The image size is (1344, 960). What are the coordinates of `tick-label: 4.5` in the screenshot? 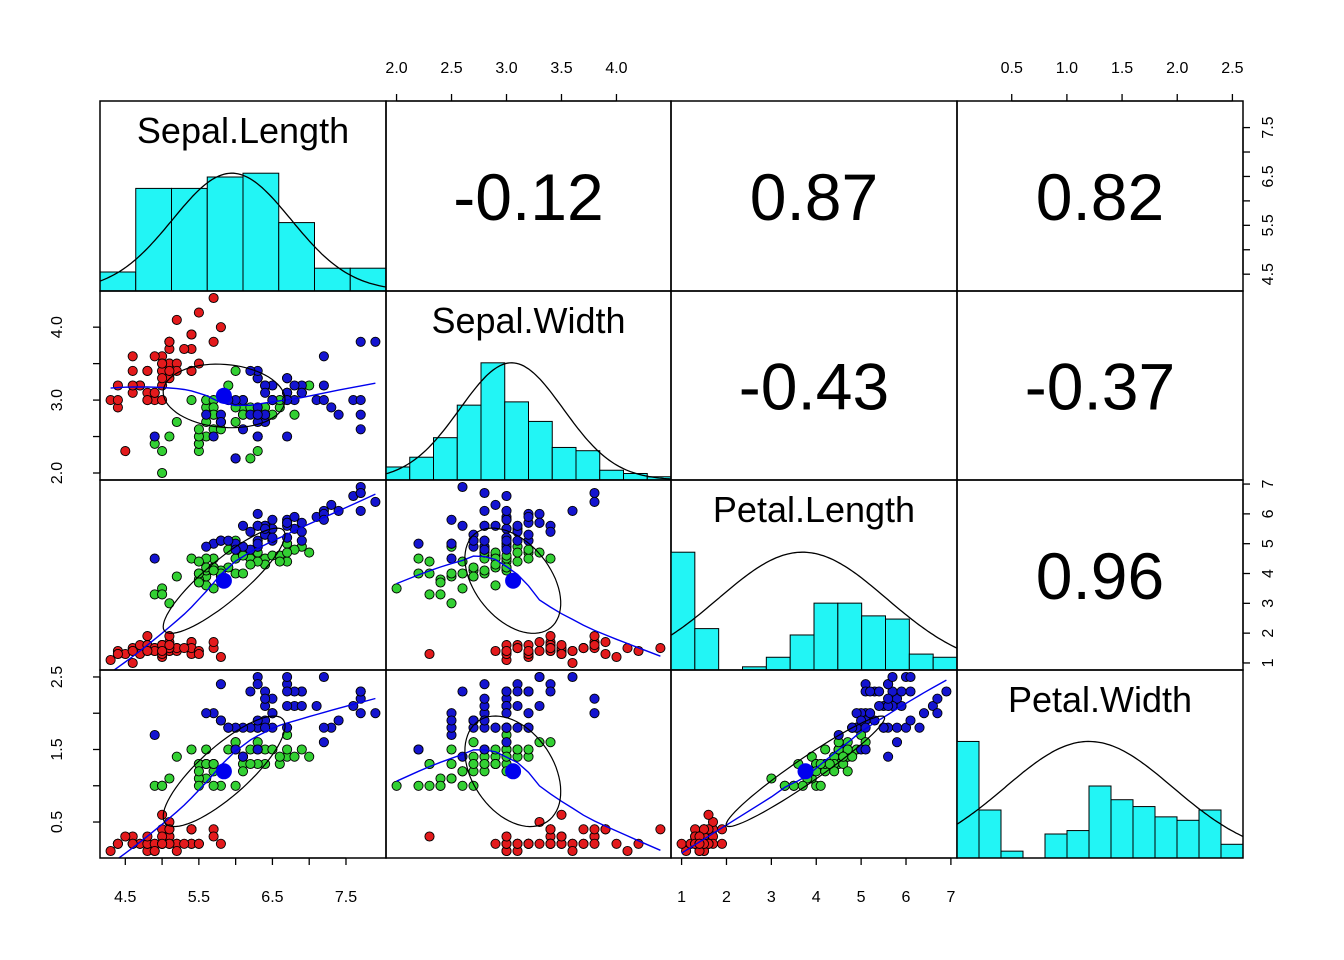 It's located at (1268, 274).